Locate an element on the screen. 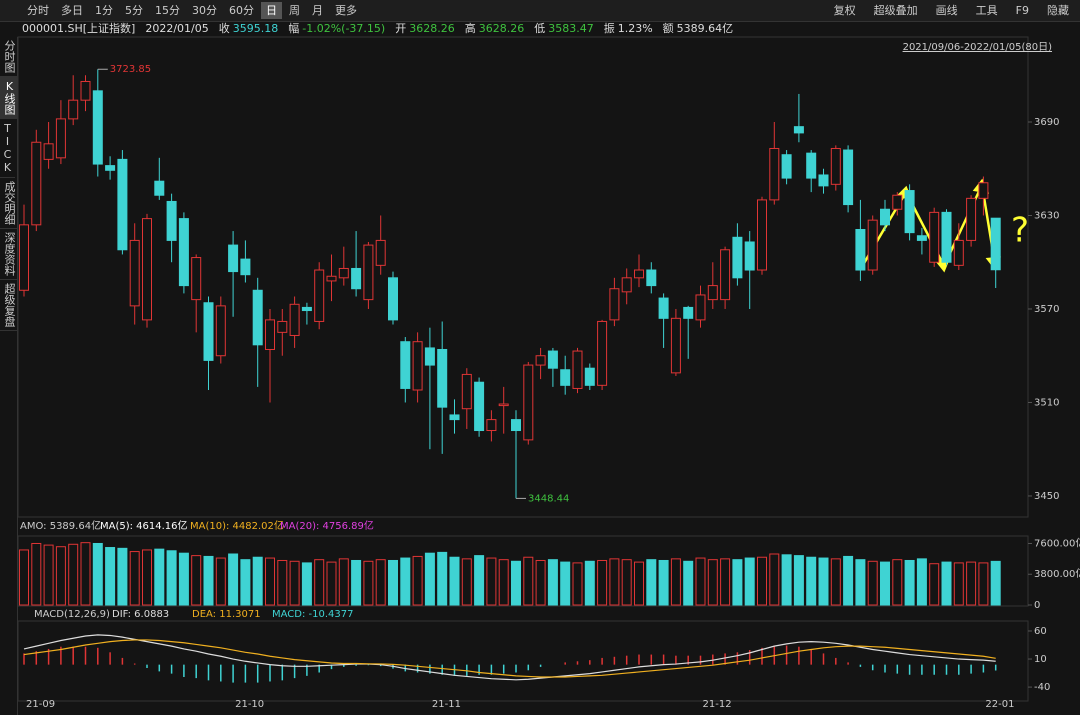 Image resolution: width=1080 pixels, height=715 pixels. side-tab: 成交明细 is located at coordinates (9, 203).